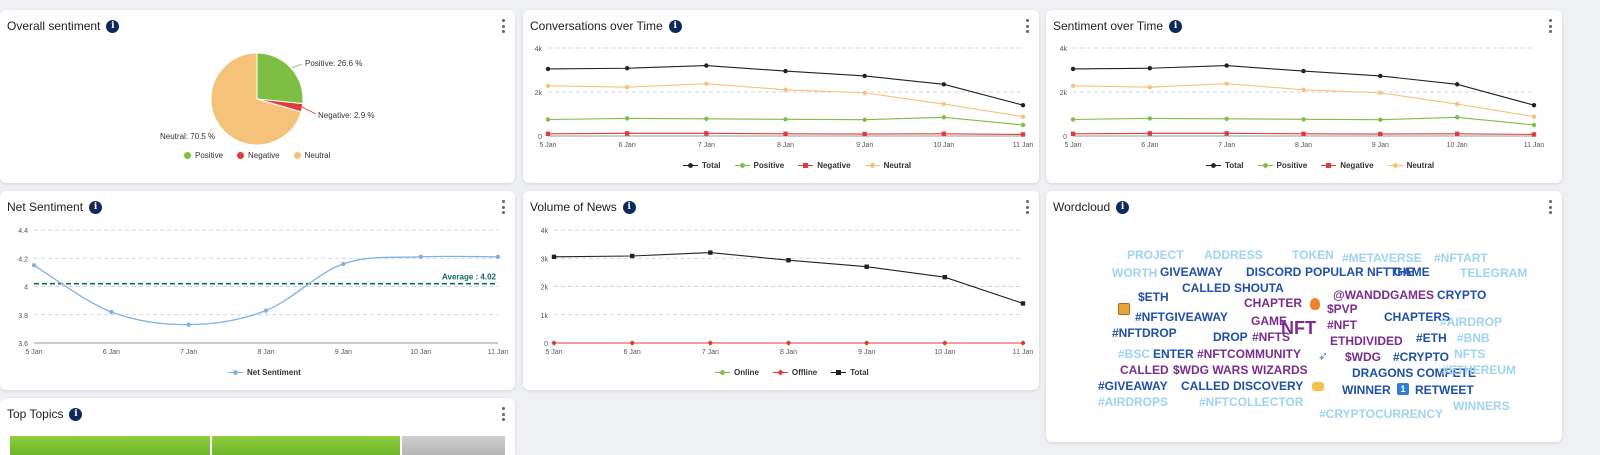 Image resolution: width=1600 pixels, height=455 pixels. I want to click on wordcloud-word: CALLED SHOUTA, so click(1233, 288).